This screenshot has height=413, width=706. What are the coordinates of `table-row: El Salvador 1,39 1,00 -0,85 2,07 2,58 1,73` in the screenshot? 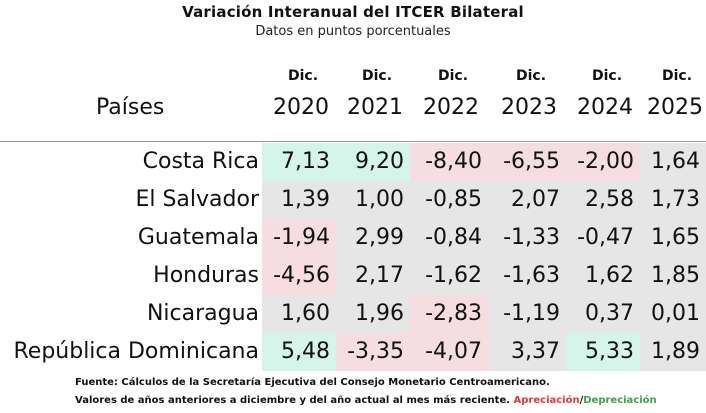 It's located at (353, 200).